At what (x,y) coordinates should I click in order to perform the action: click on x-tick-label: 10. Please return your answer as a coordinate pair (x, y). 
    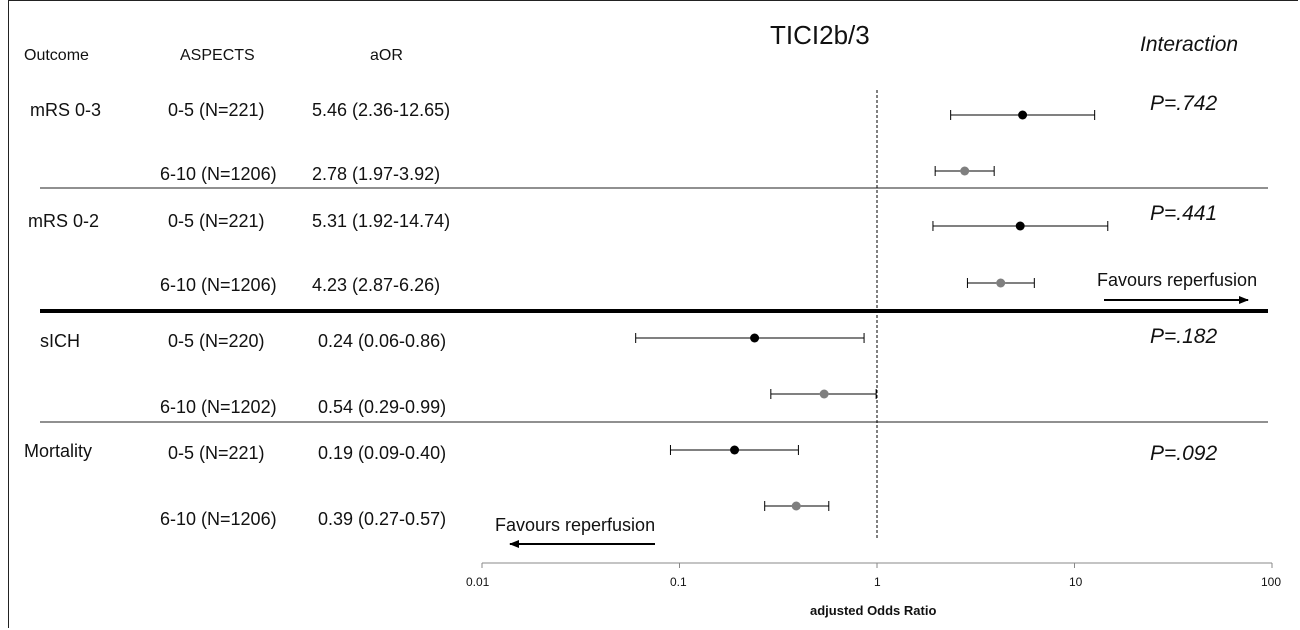
    Looking at the image, I should click on (1076, 582).